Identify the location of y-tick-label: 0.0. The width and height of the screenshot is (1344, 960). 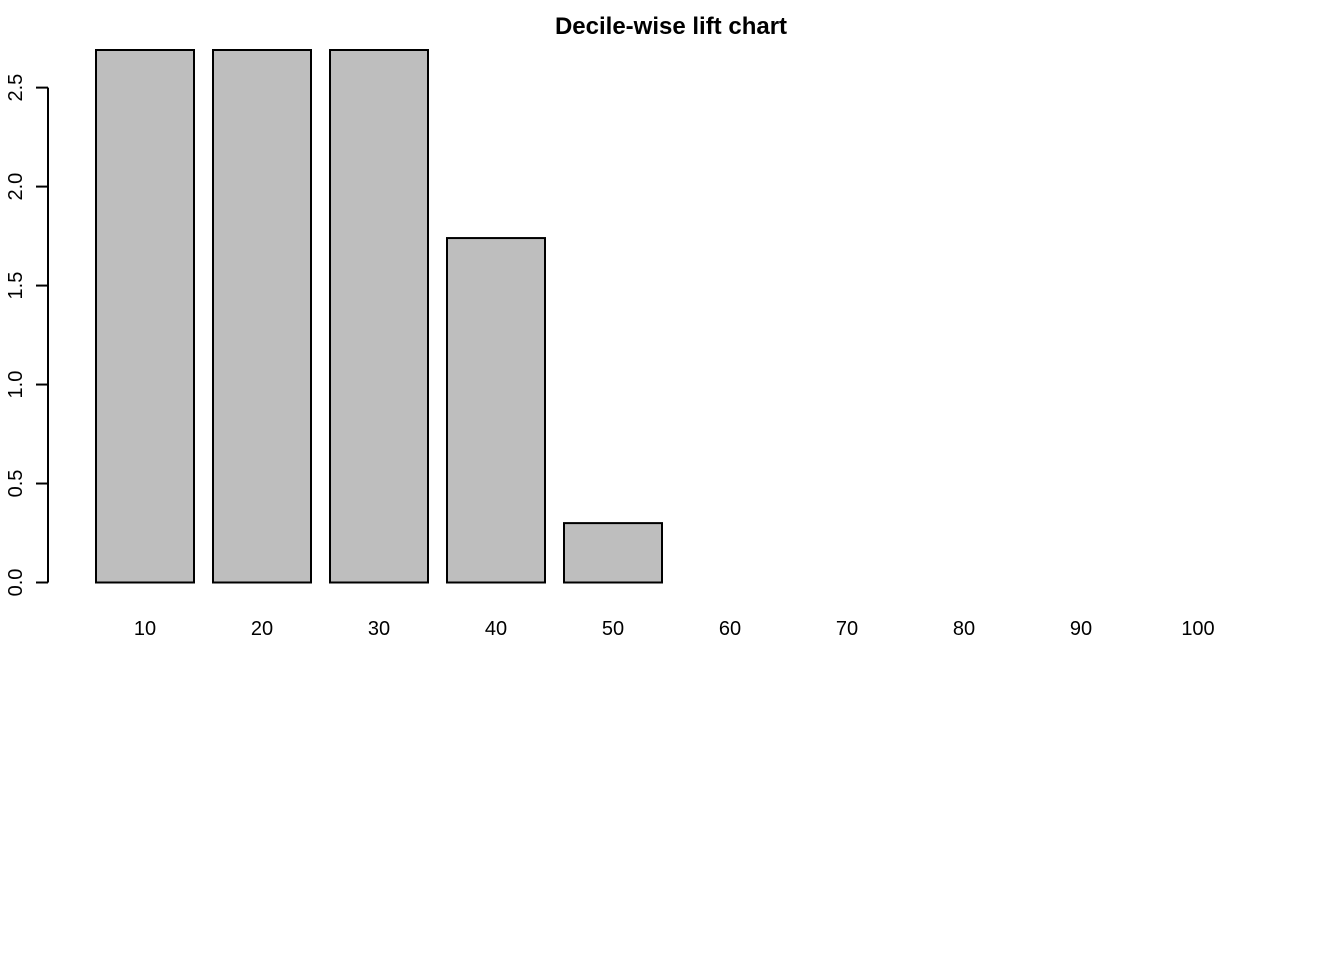
(16, 583).